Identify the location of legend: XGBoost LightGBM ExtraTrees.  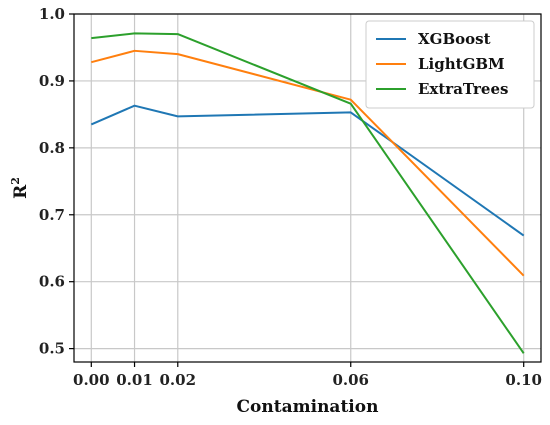
(450, 64).